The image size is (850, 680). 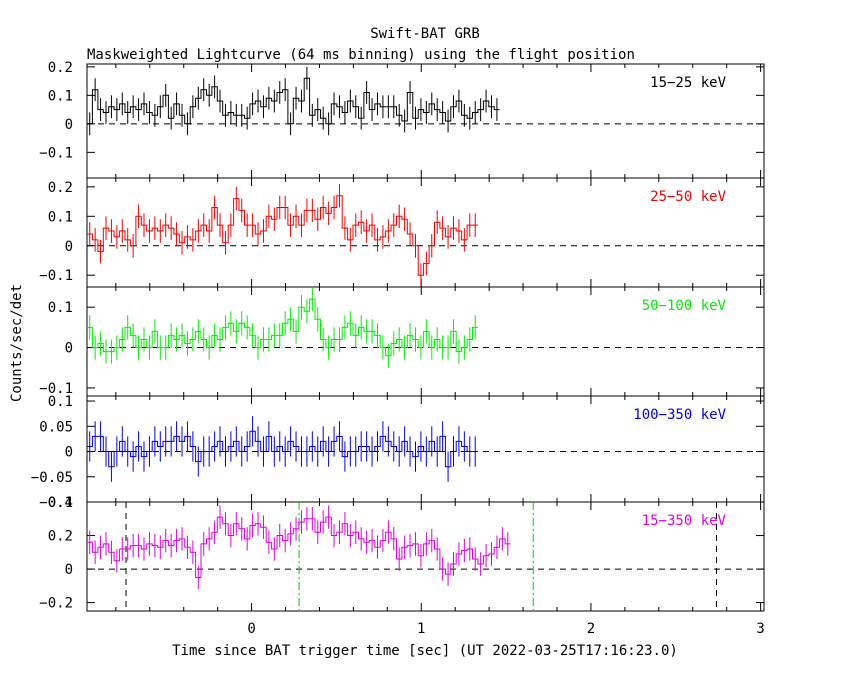 I want to click on panel-5: −0.2 0 0.2 0.4 15−350 keV, so click(x=402, y=553).